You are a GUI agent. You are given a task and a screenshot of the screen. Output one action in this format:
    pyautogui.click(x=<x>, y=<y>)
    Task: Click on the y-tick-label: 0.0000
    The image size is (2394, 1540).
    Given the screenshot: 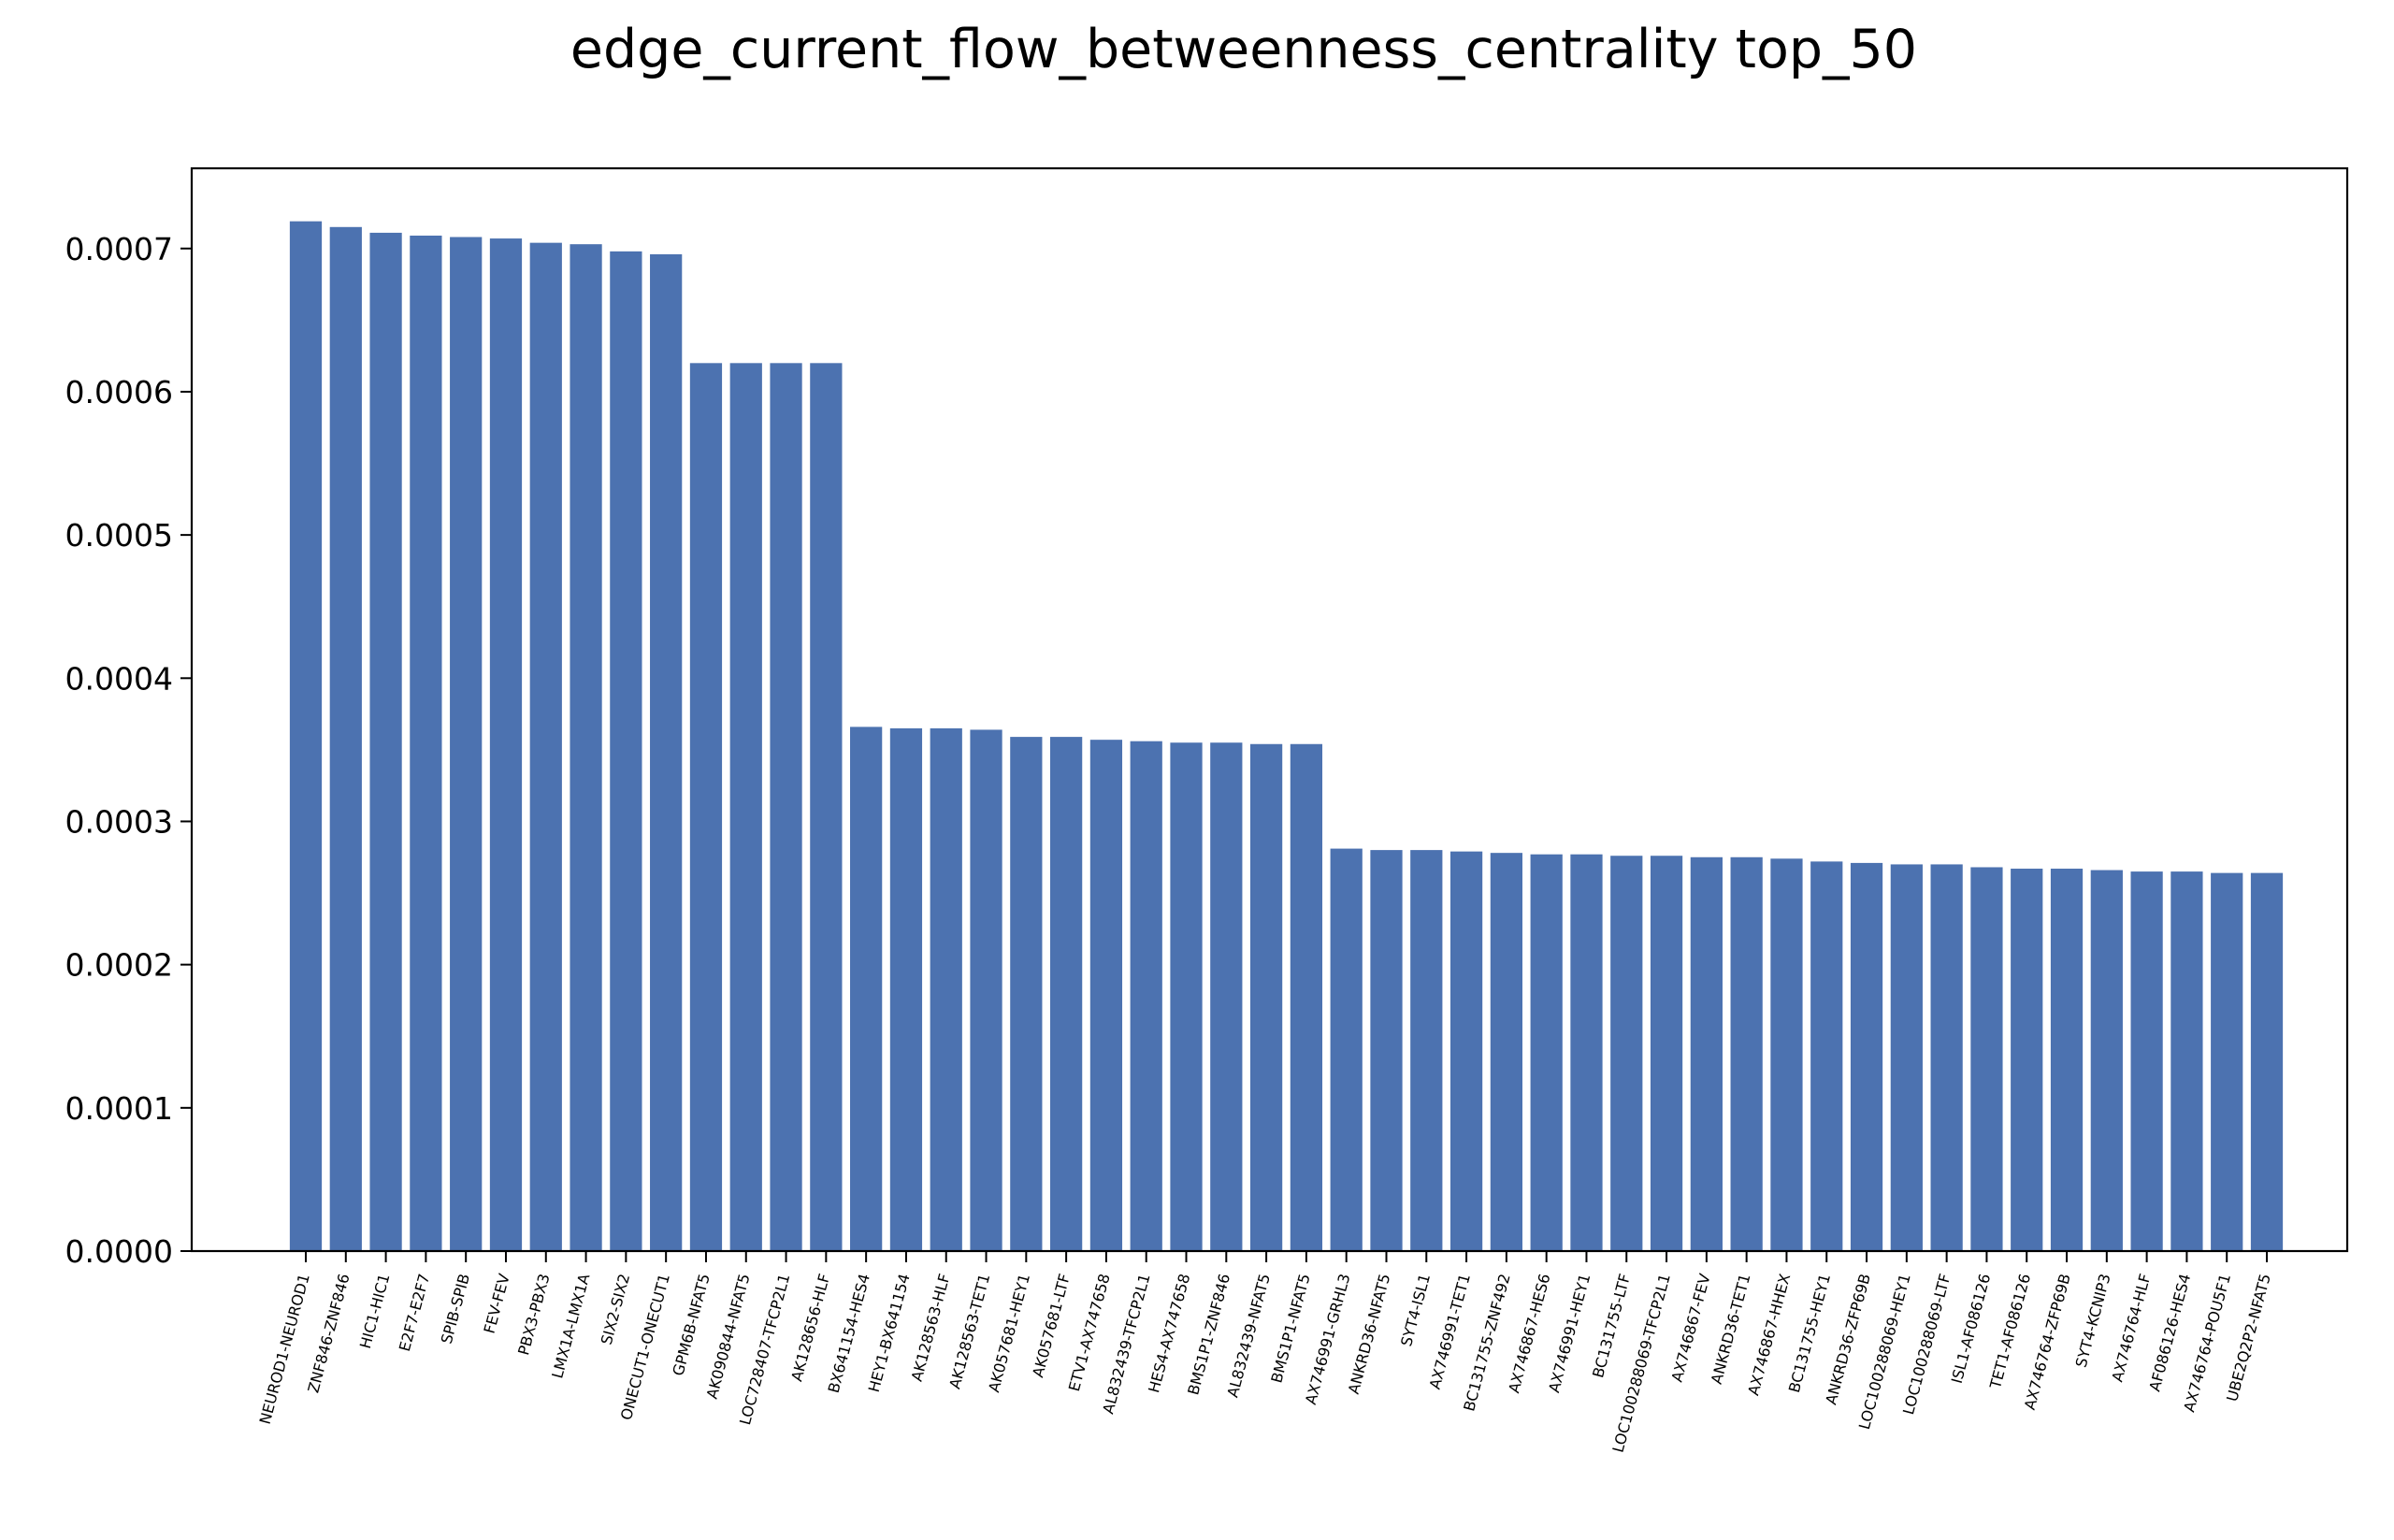 What is the action you would take?
    pyautogui.click(x=119, y=1251)
    